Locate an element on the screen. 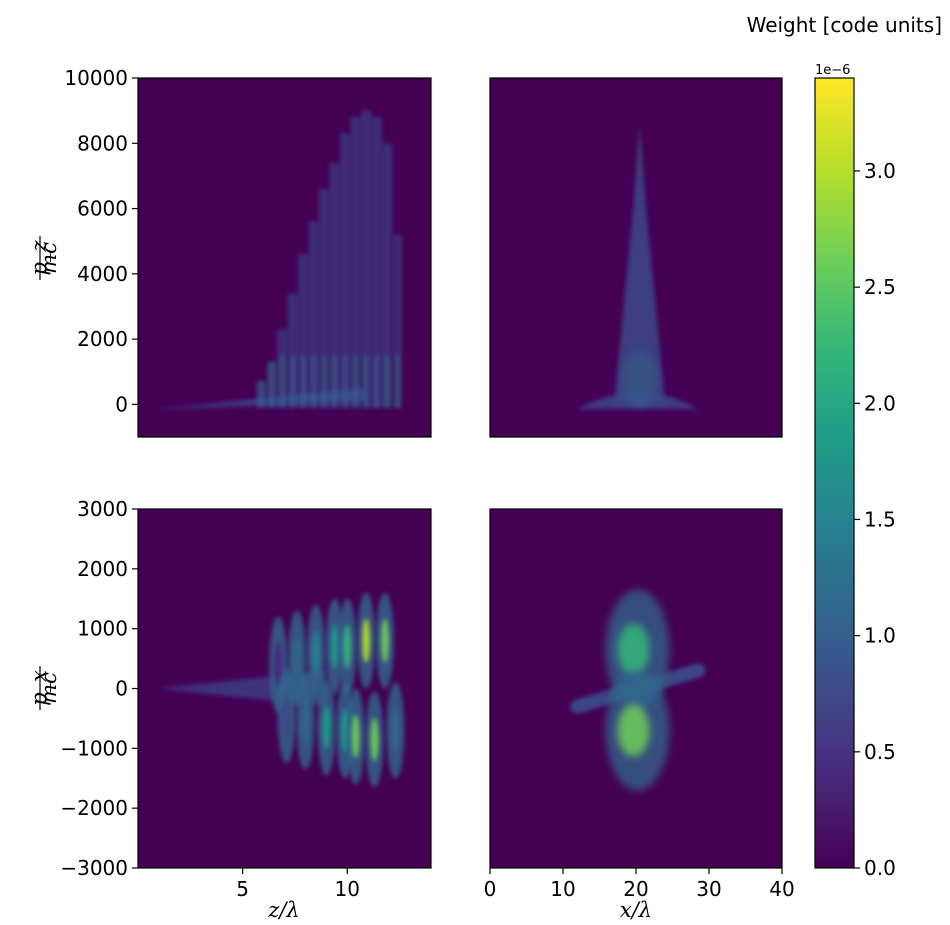  ylabel-numerator: p_z is located at coordinates (39, 258).